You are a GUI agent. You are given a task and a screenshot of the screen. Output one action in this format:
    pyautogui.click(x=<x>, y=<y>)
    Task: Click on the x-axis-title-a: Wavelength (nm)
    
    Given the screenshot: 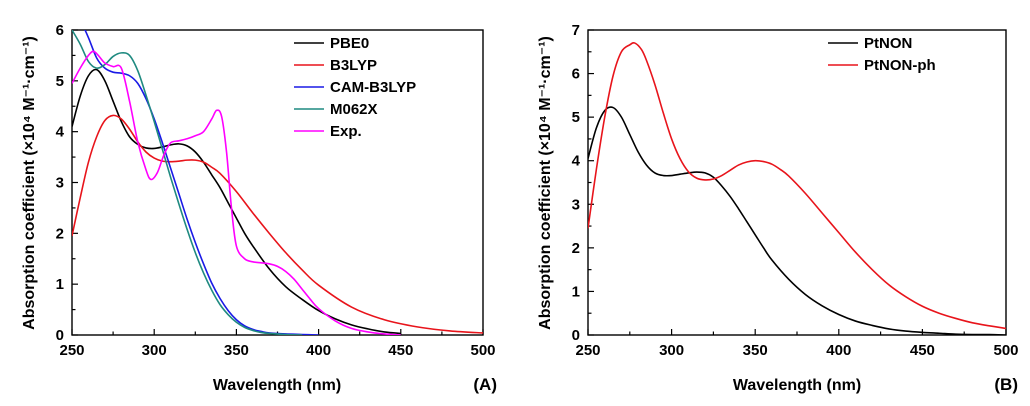 What is the action you would take?
    pyautogui.click(x=277, y=385)
    